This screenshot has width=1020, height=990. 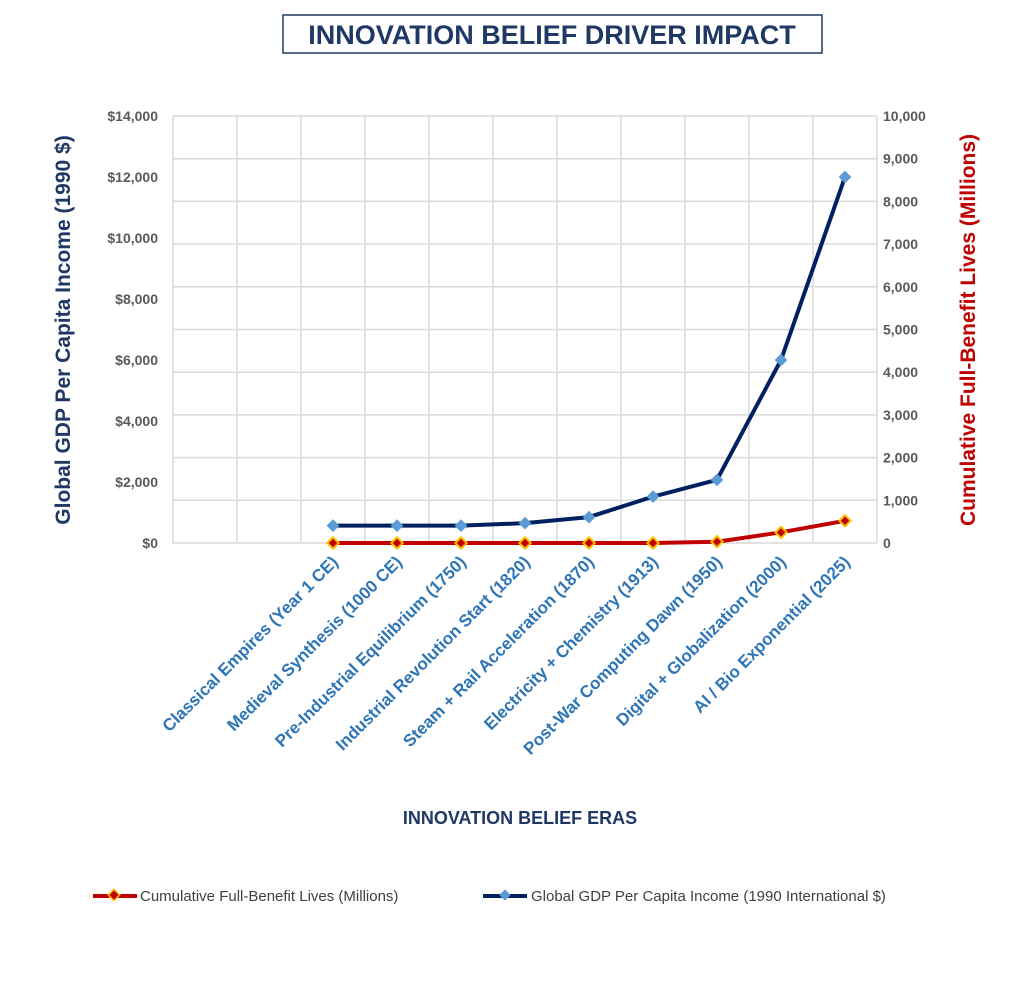 I want to click on y2-tick-label: 3,000, so click(x=900, y=415).